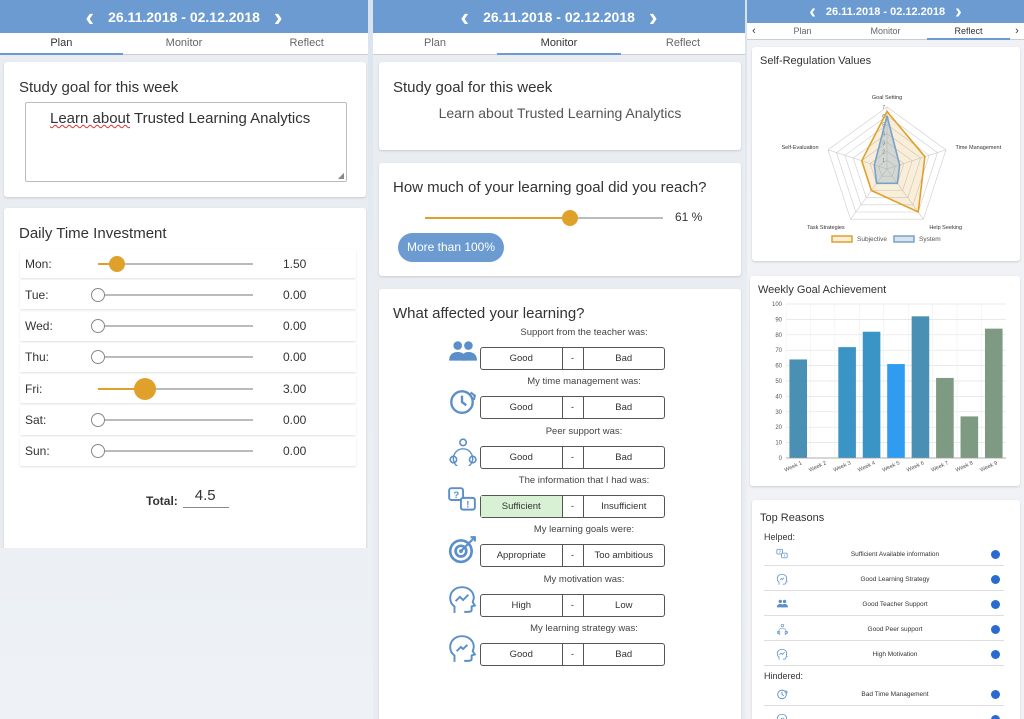 This screenshot has width=1024, height=719. I want to click on resize-handle-icon: ◢, so click(340, 175).